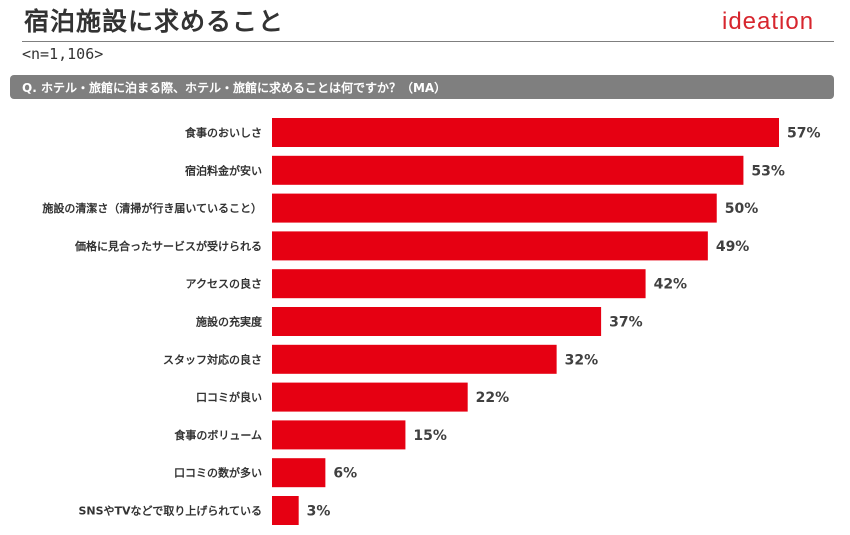 This screenshot has width=850, height=535. What do you see at coordinates (493, 398) in the screenshot?
I see `value-label: 22%` at bounding box center [493, 398].